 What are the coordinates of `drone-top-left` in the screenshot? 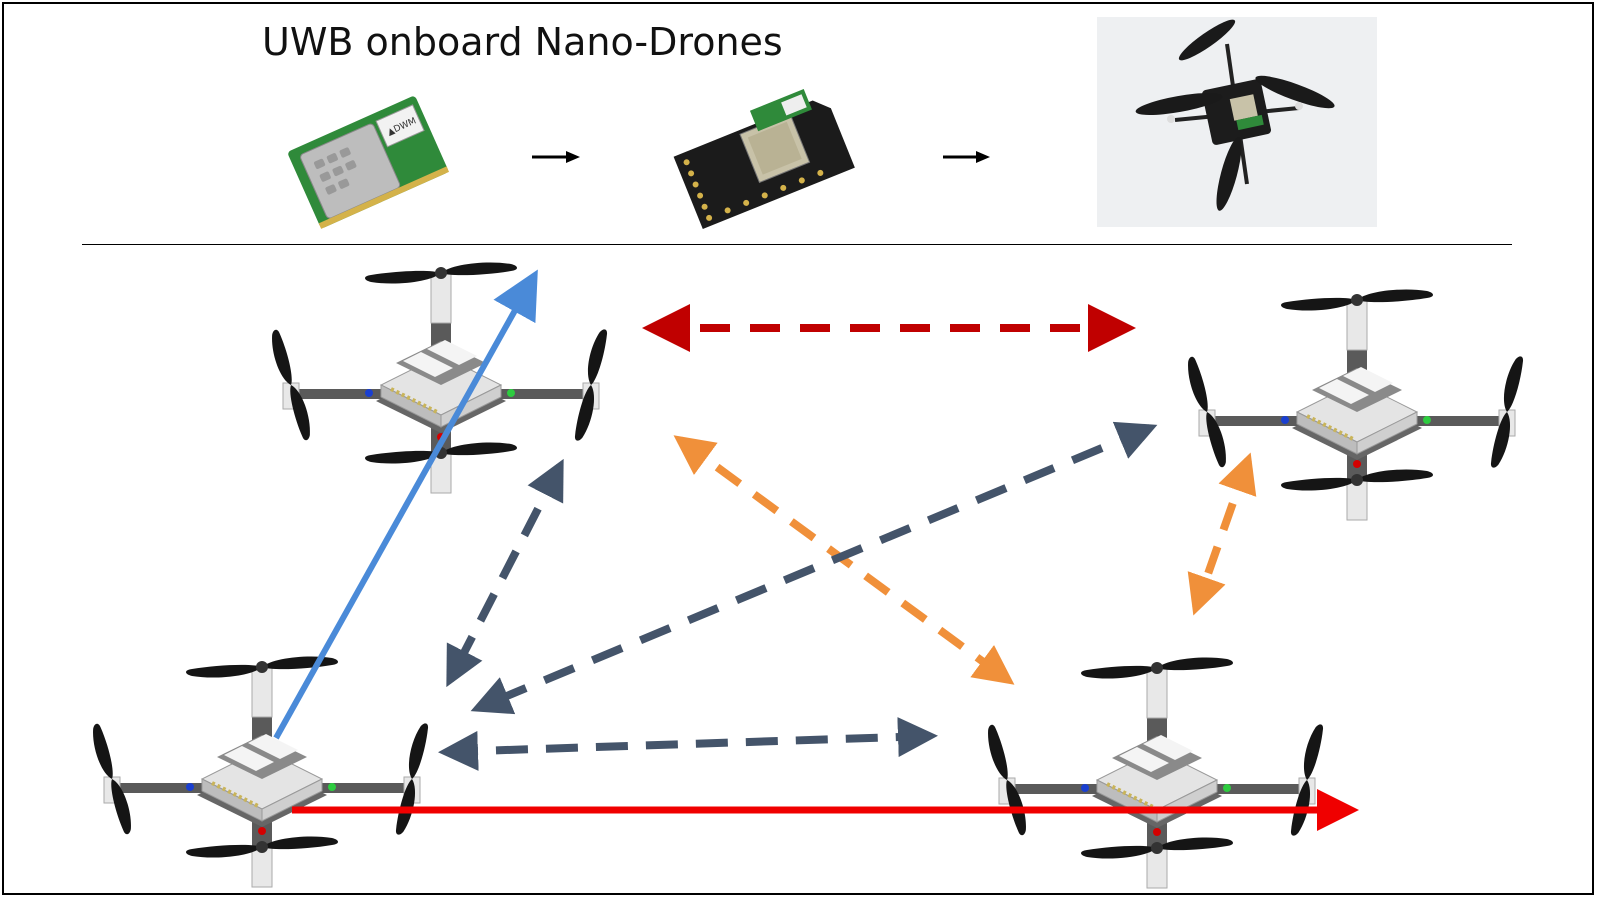 It's located at (446, 377).